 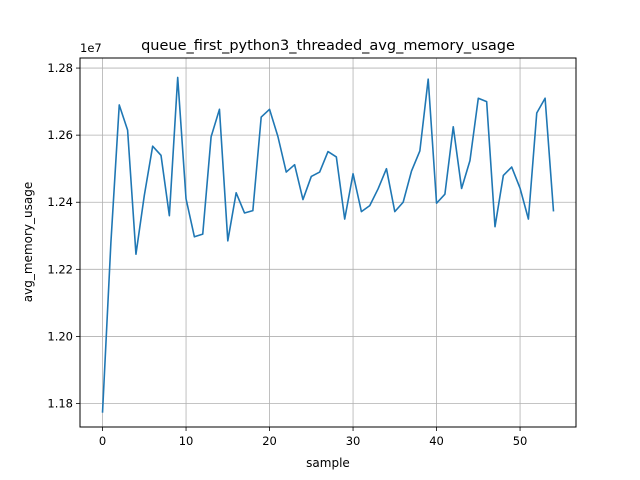 I want to click on x-tick-label: 50, so click(x=520, y=441).